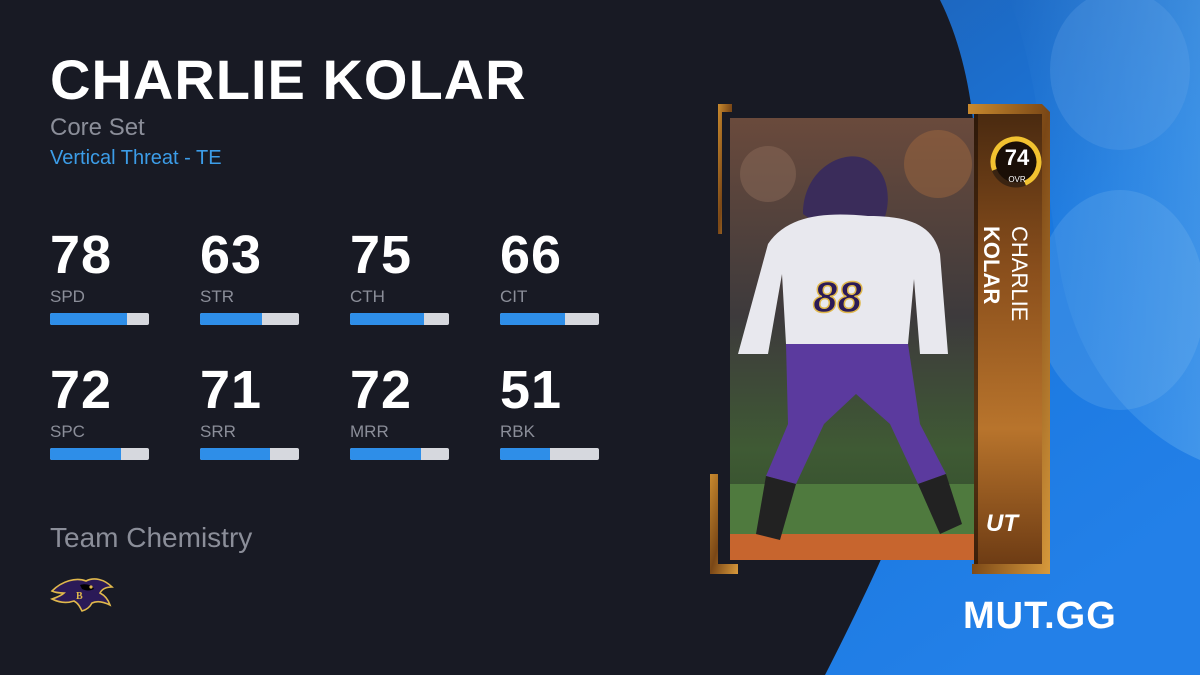 This screenshot has height=675, width=1200. What do you see at coordinates (1017, 179) in the screenshot?
I see `overall-label: OVR` at bounding box center [1017, 179].